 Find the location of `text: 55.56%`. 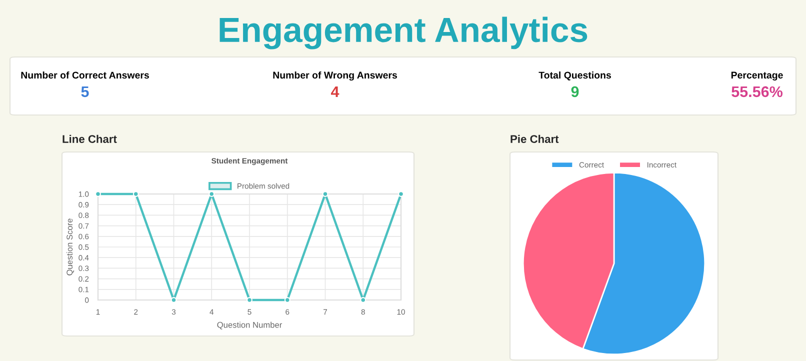

text: 55.56% is located at coordinates (757, 92).